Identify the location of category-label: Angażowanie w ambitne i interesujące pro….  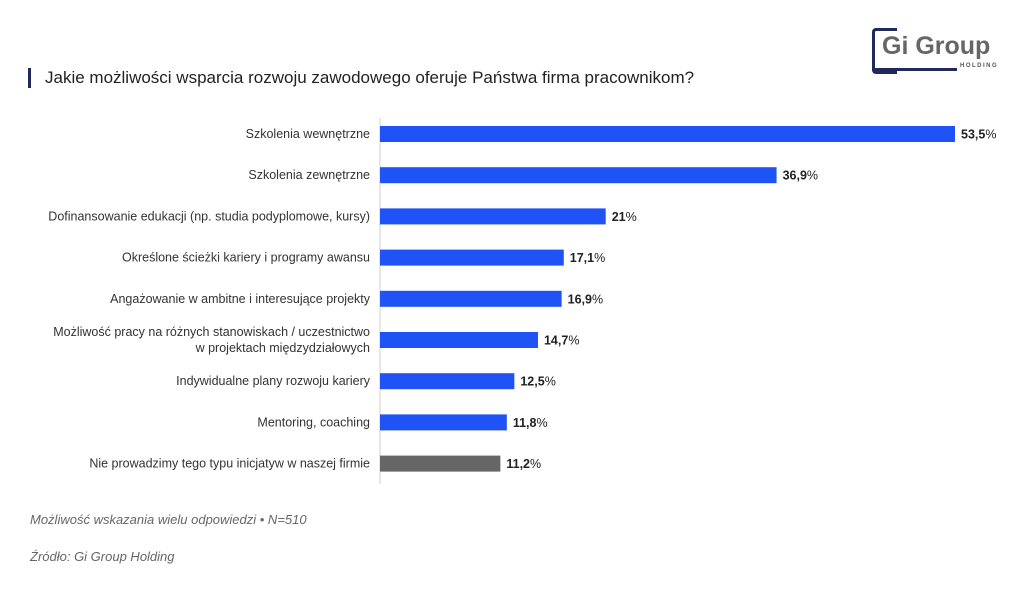
(240, 299).